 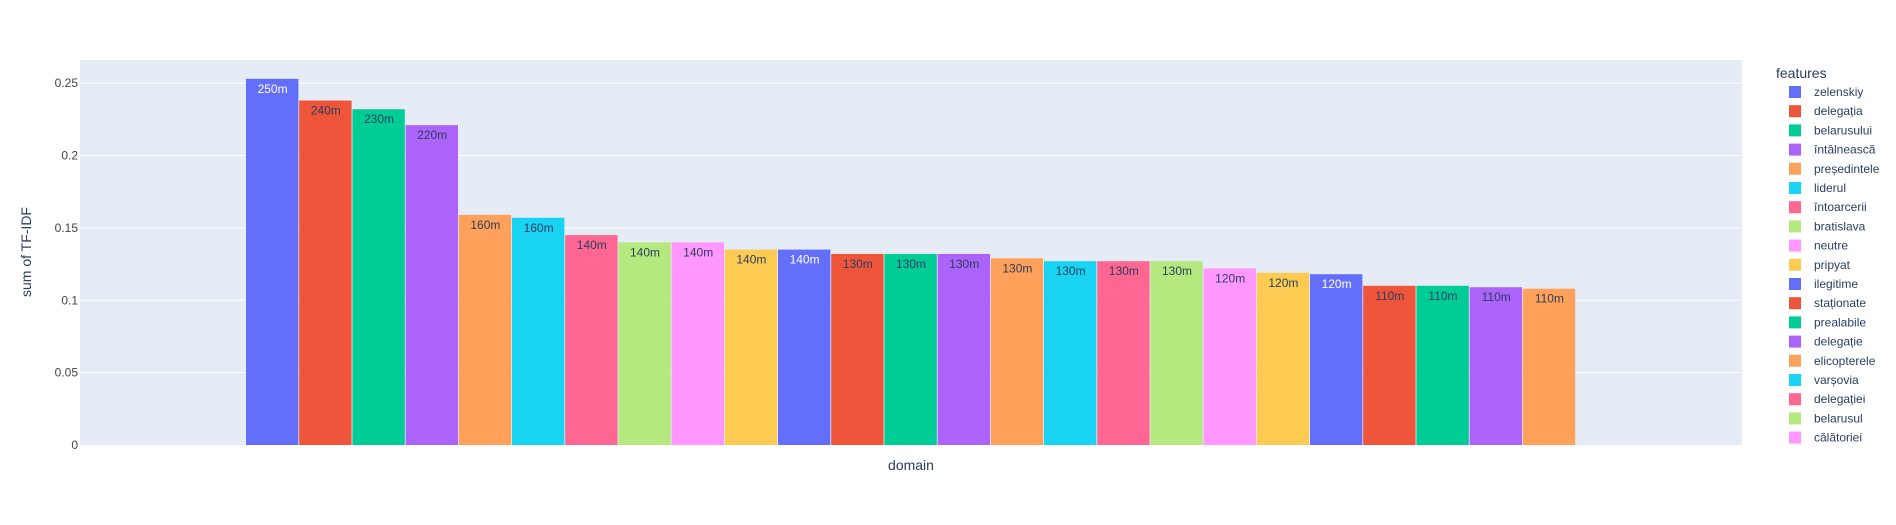 What do you see at coordinates (1838, 418) in the screenshot?
I see `legend-item-label: belarusul` at bounding box center [1838, 418].